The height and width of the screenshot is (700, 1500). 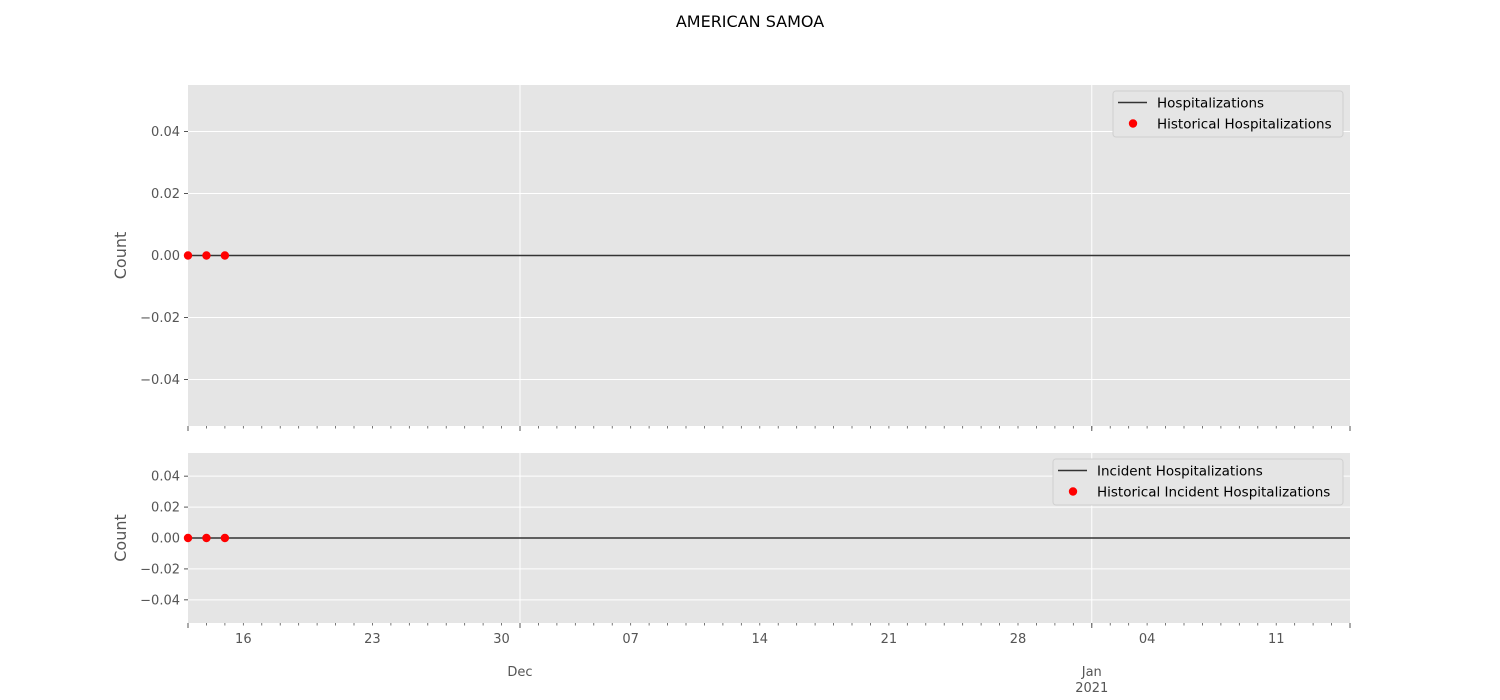 I want to click on legend-label: Hospitalizations, so click(x=1210, y=104).